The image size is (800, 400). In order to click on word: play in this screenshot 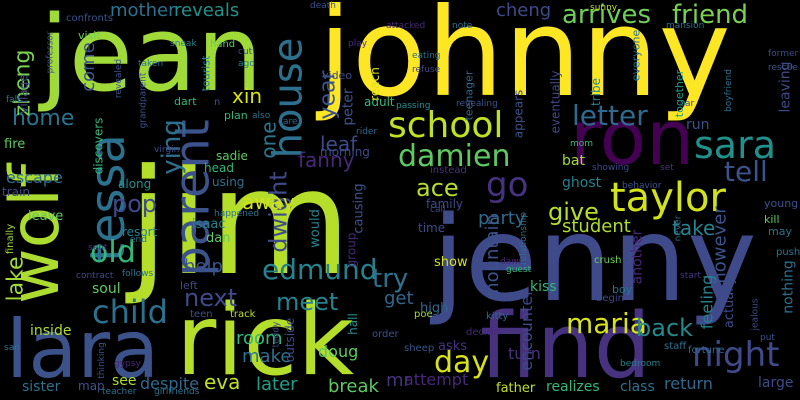, I will do `click(358, 44)`.